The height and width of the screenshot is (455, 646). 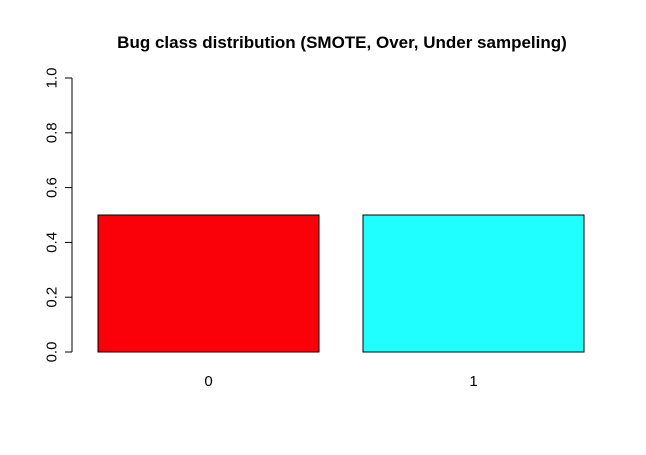 What do you see at coordinates (52, 78) in the screenshot?
I see `y-tick-label: 1.0` at bounding box center [52, 78].